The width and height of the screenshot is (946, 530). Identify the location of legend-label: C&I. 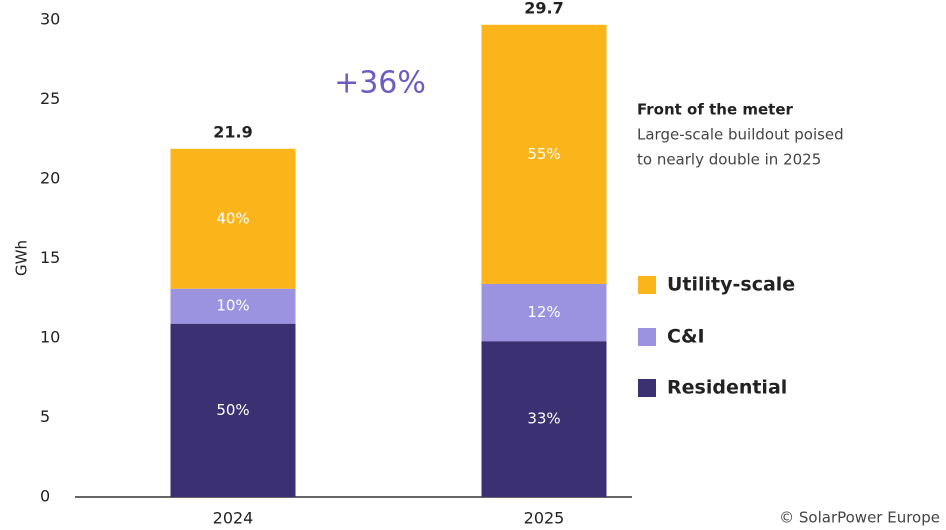
(686, 337).